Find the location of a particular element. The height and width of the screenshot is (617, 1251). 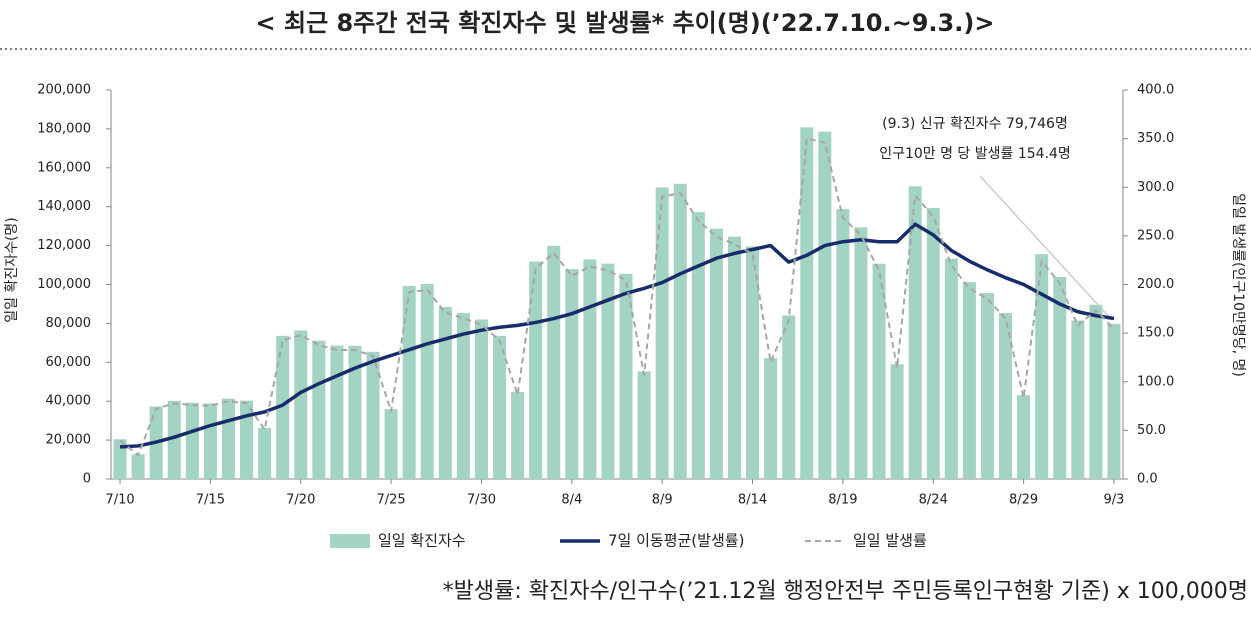

y-axis-label: 일일 확진자수(명) is located at coordinates (12, 270).